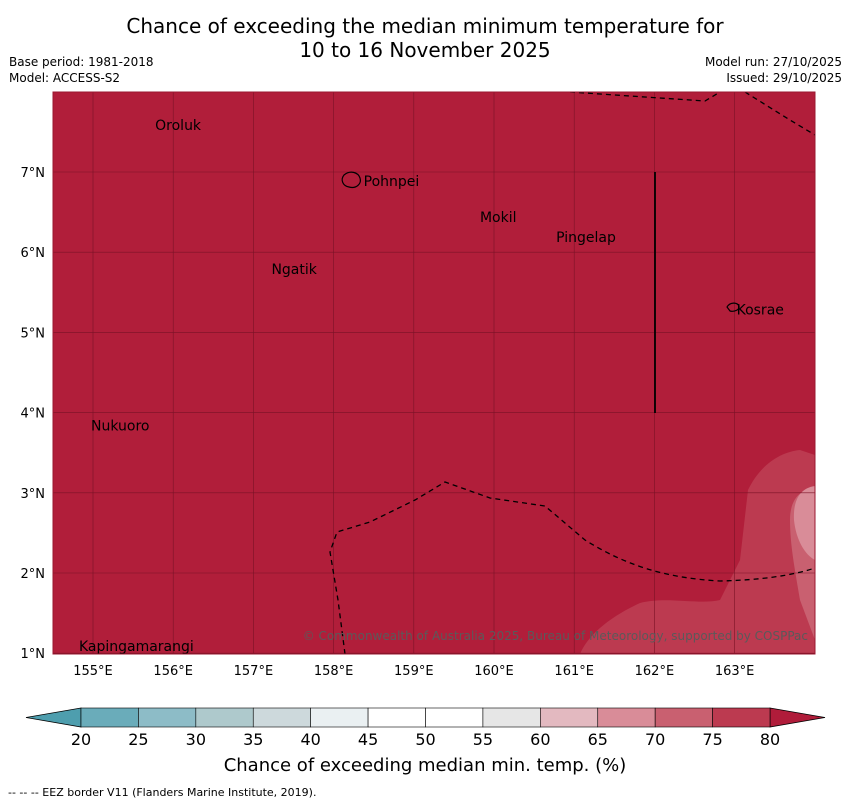  I want to click on lon-tick-label: 161°E, so click(574, 671).